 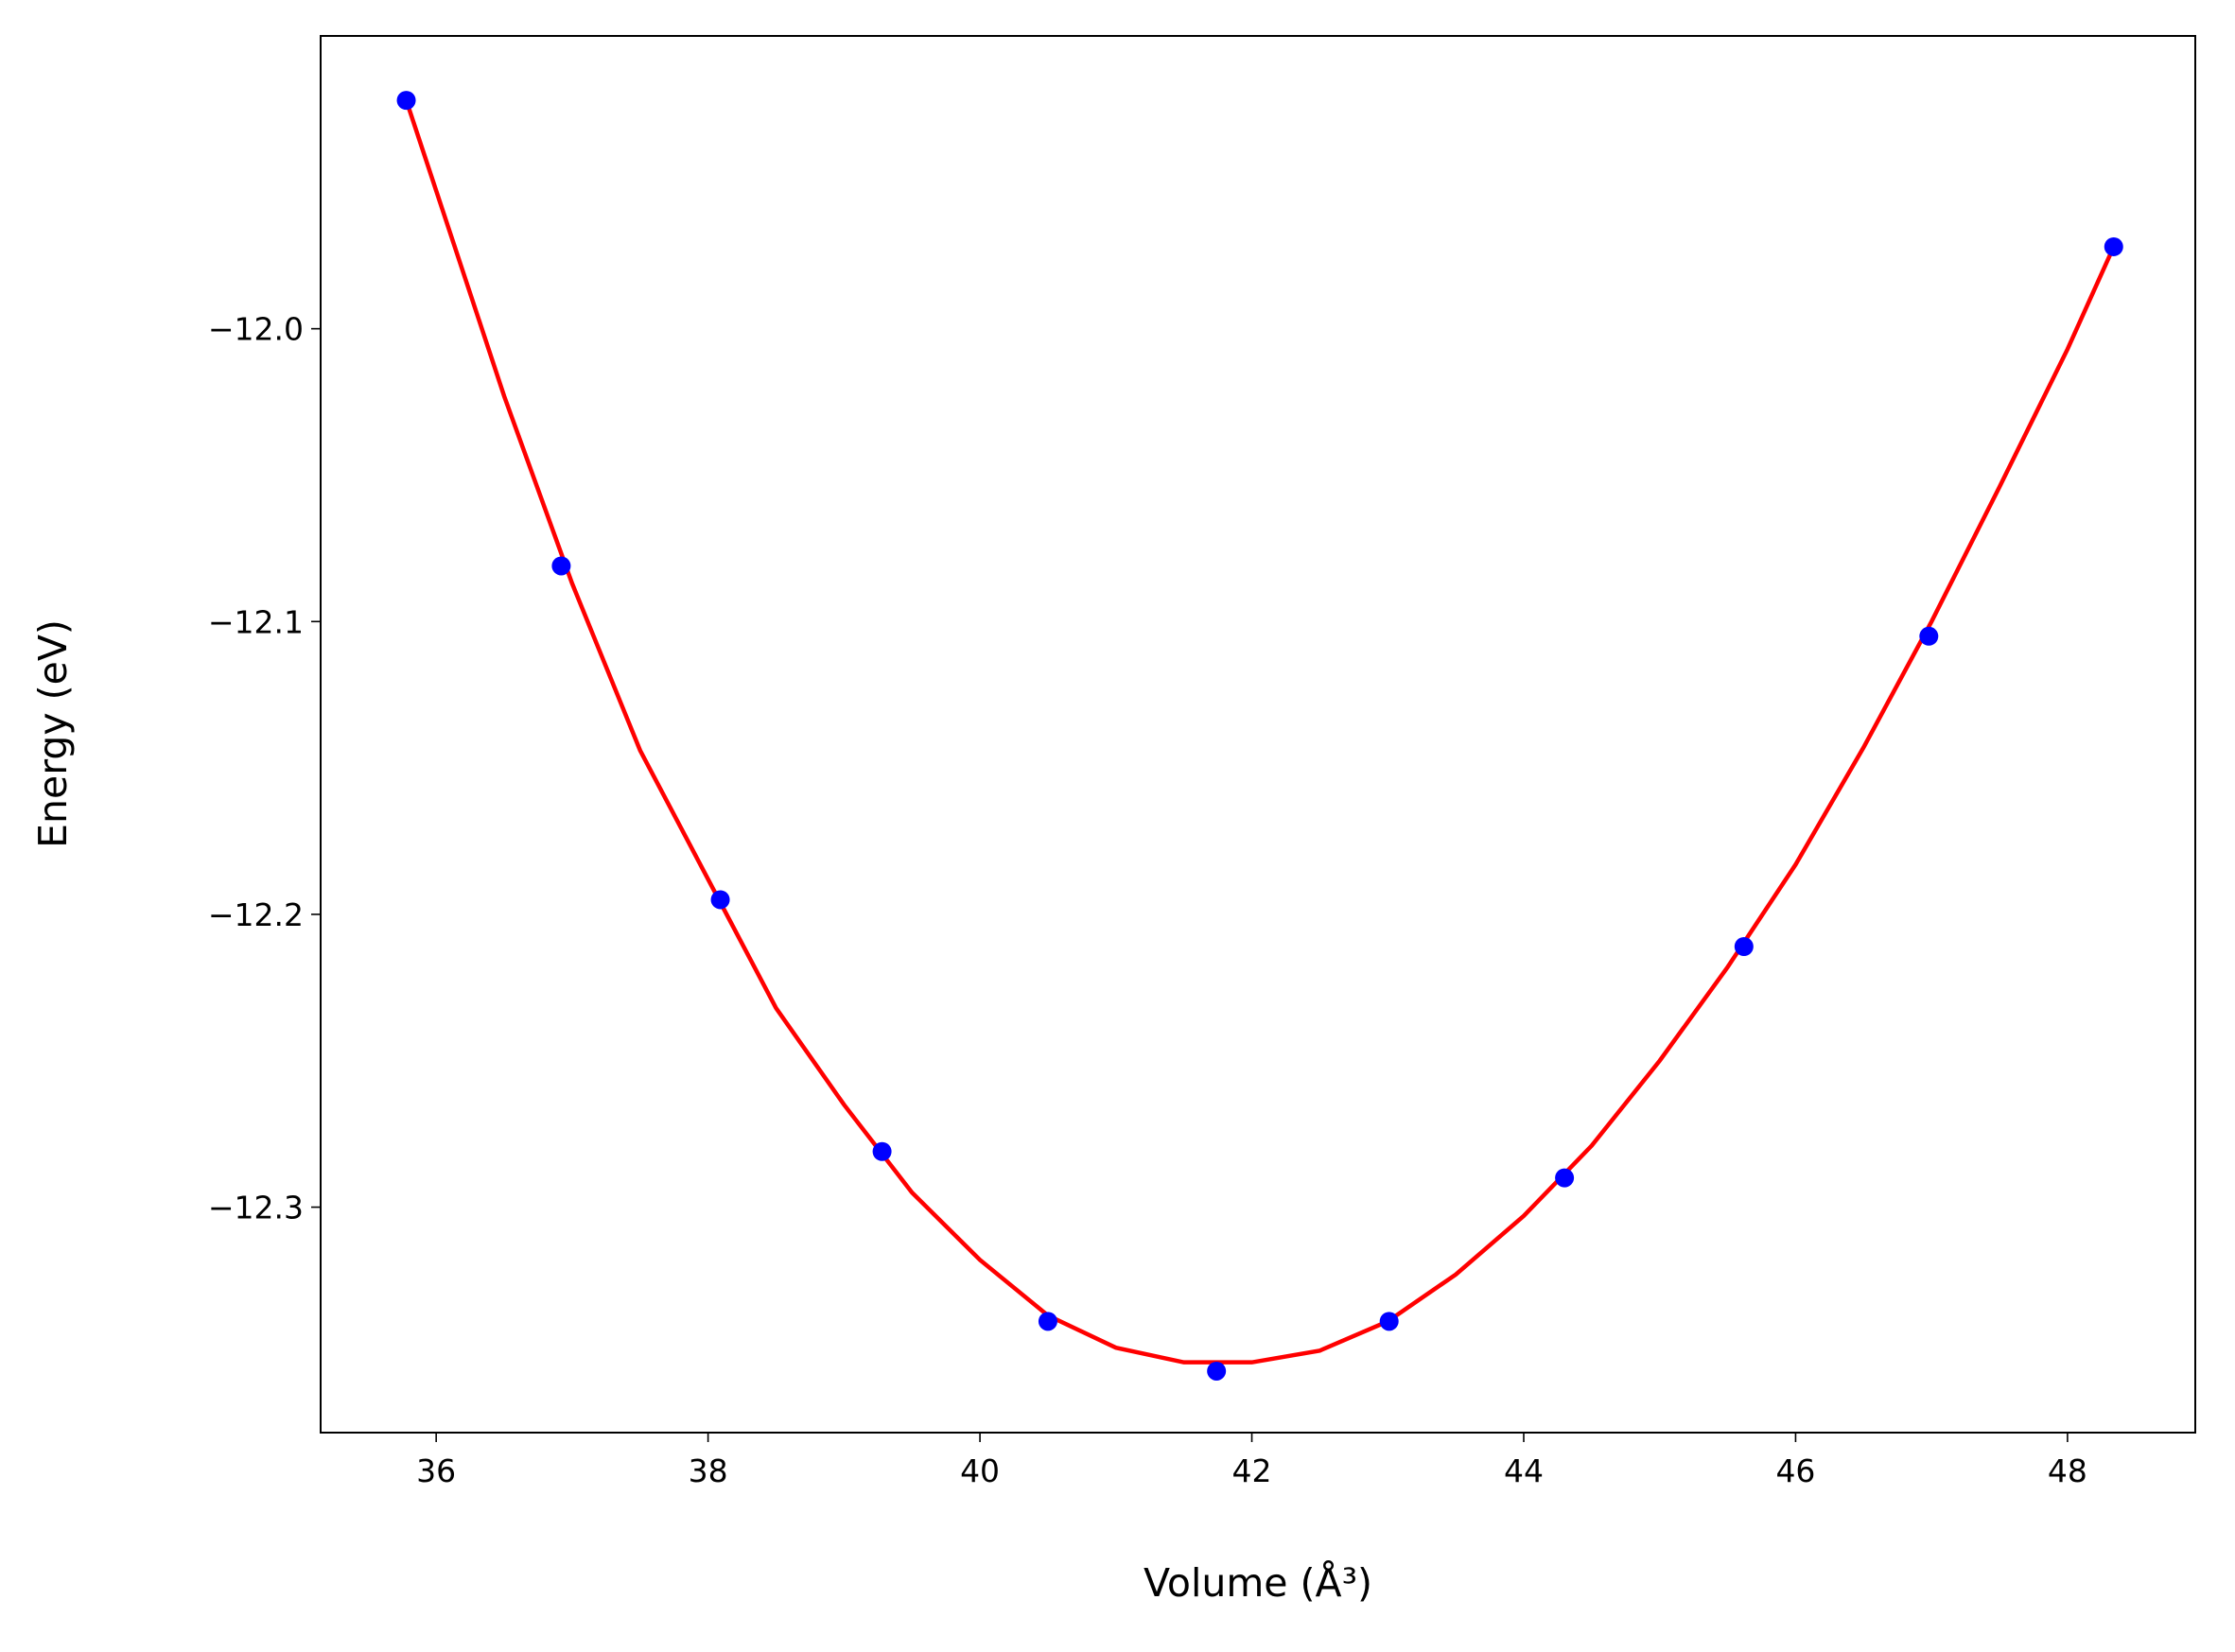 I want to click on x-tick-label: 40, so click(x=980, y=1471).